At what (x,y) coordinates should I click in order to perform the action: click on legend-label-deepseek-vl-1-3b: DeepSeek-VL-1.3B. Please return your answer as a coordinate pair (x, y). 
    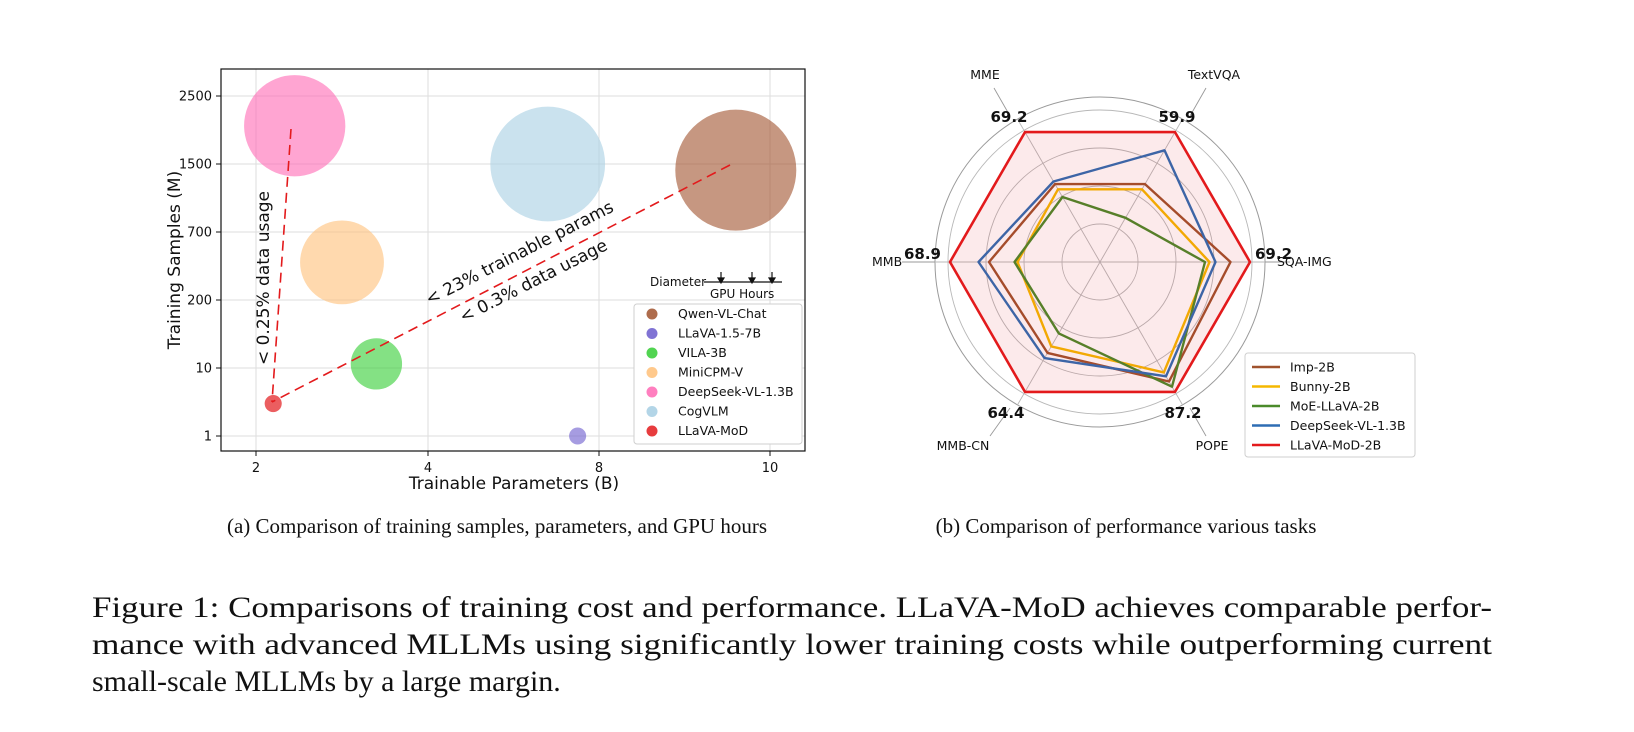
    Looking at the image, I should click on (736, 391).